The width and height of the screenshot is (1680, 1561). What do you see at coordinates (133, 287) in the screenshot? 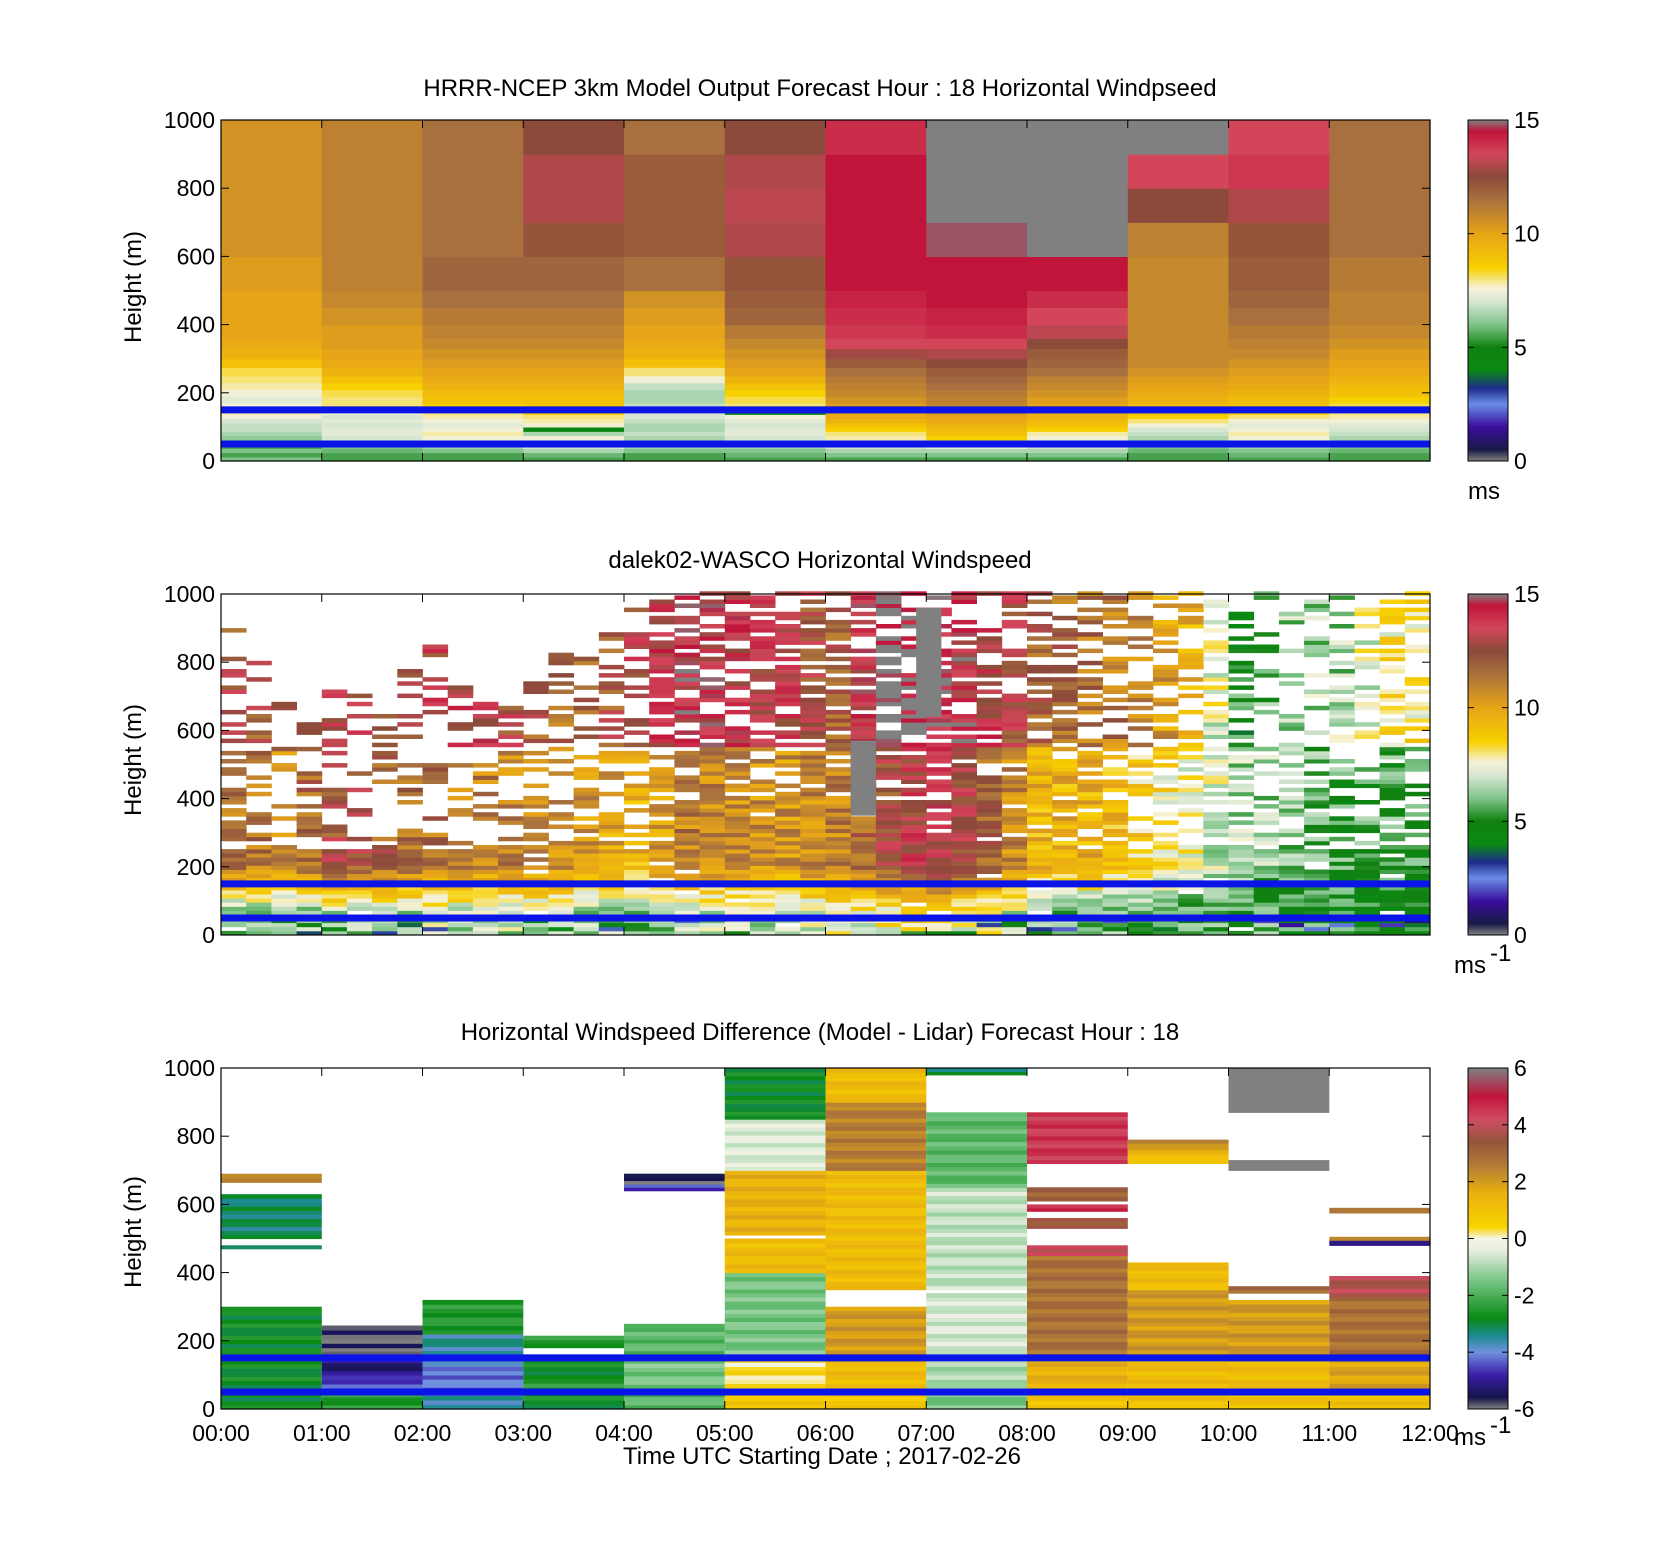
I see `y-axis-label: Height (m)` at bounding box center [133, 287].